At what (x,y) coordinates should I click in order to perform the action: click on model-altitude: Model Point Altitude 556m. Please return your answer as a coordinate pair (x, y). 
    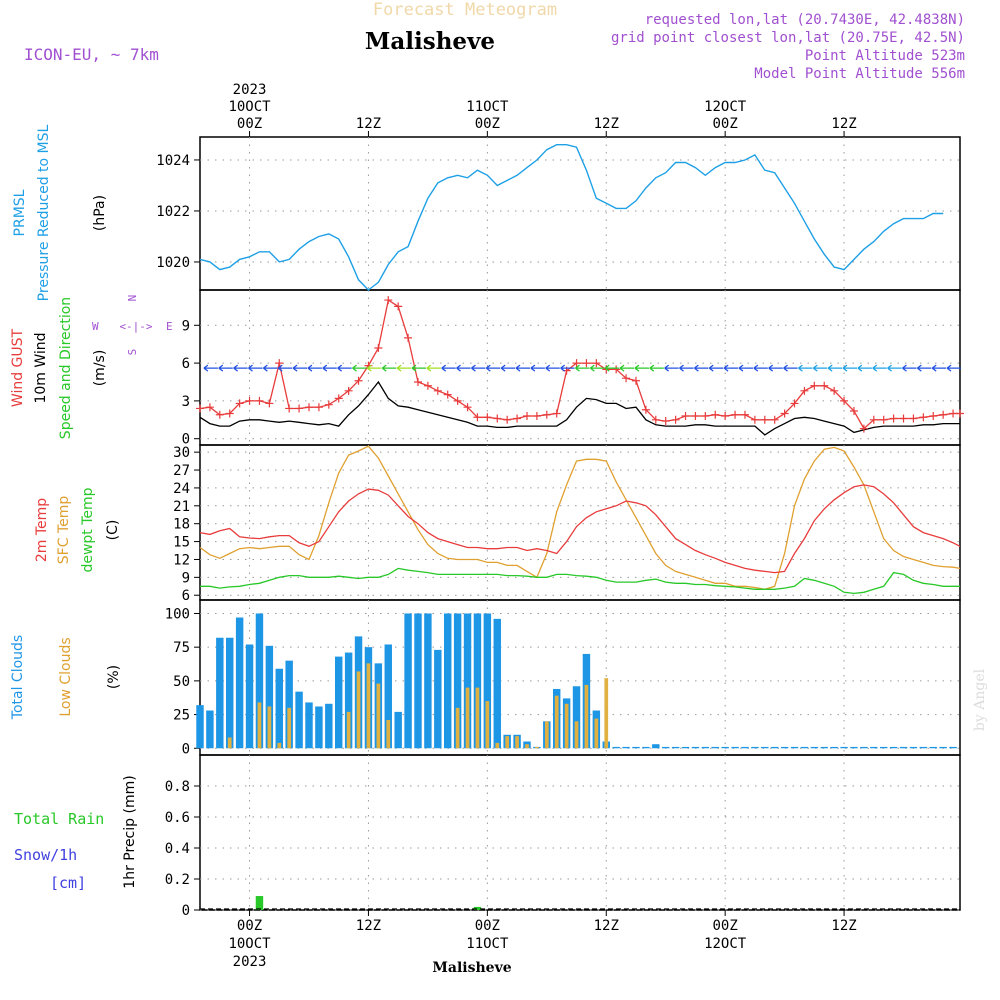
    Looking at the image, I should click on (859, 74).